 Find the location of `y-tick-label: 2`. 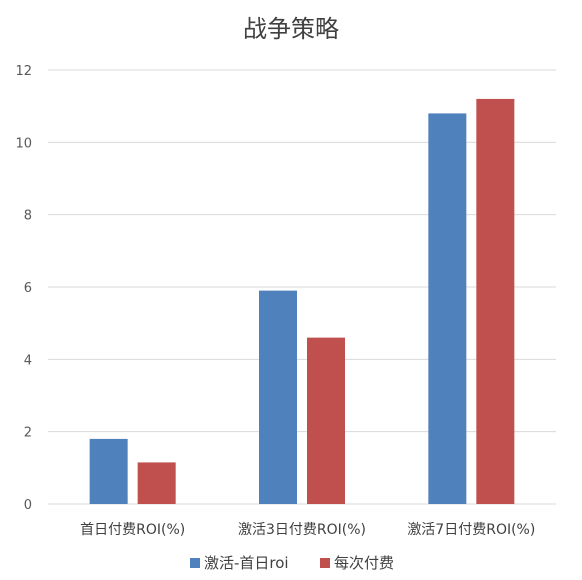

y-tick-label: 2 is located at coordinates (28, 433).